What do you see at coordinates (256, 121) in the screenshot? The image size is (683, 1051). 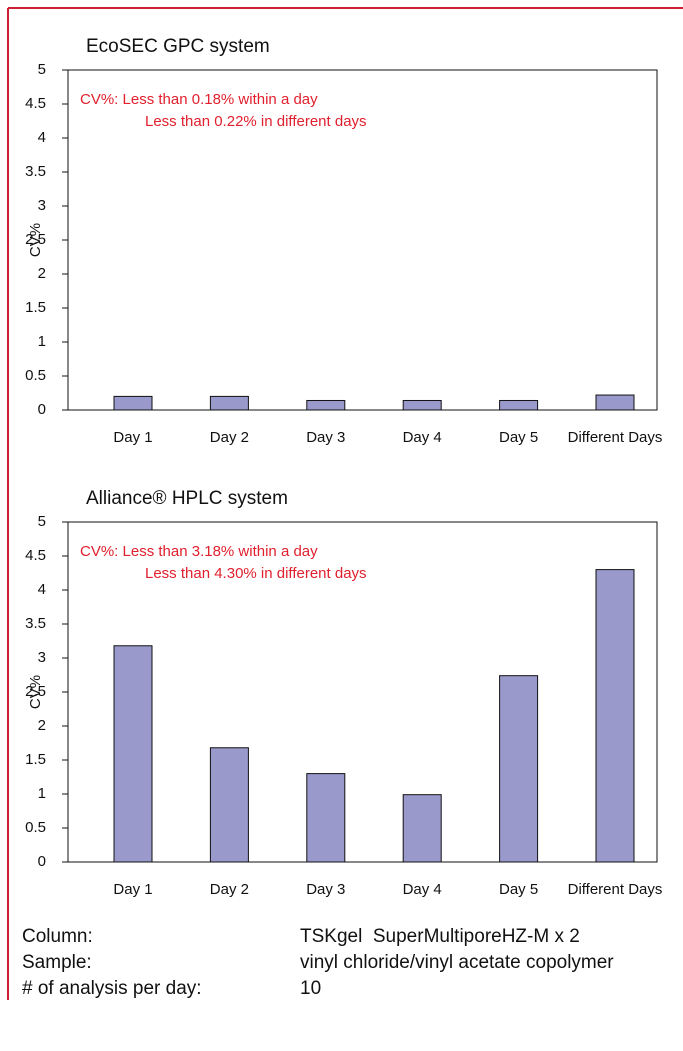 I see `annotation: Less than 0.22% in different days` at bounding box center [256, 121].